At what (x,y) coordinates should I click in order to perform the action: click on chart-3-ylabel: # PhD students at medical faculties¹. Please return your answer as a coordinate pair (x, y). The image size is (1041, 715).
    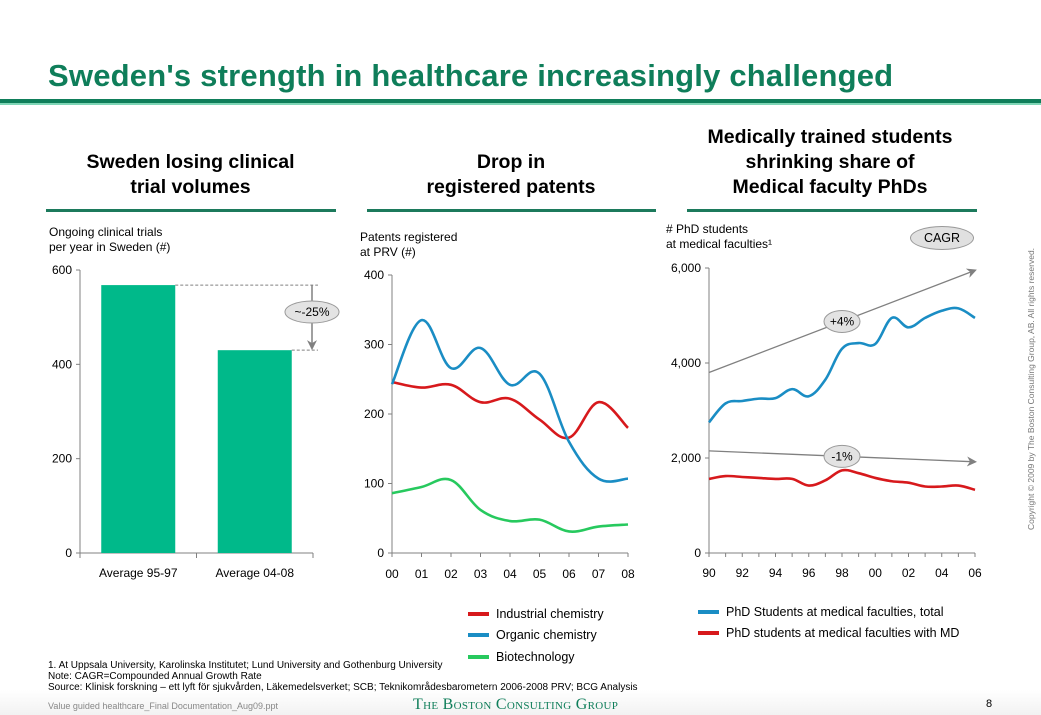
    Looking at the image, I should click on (719, 237).